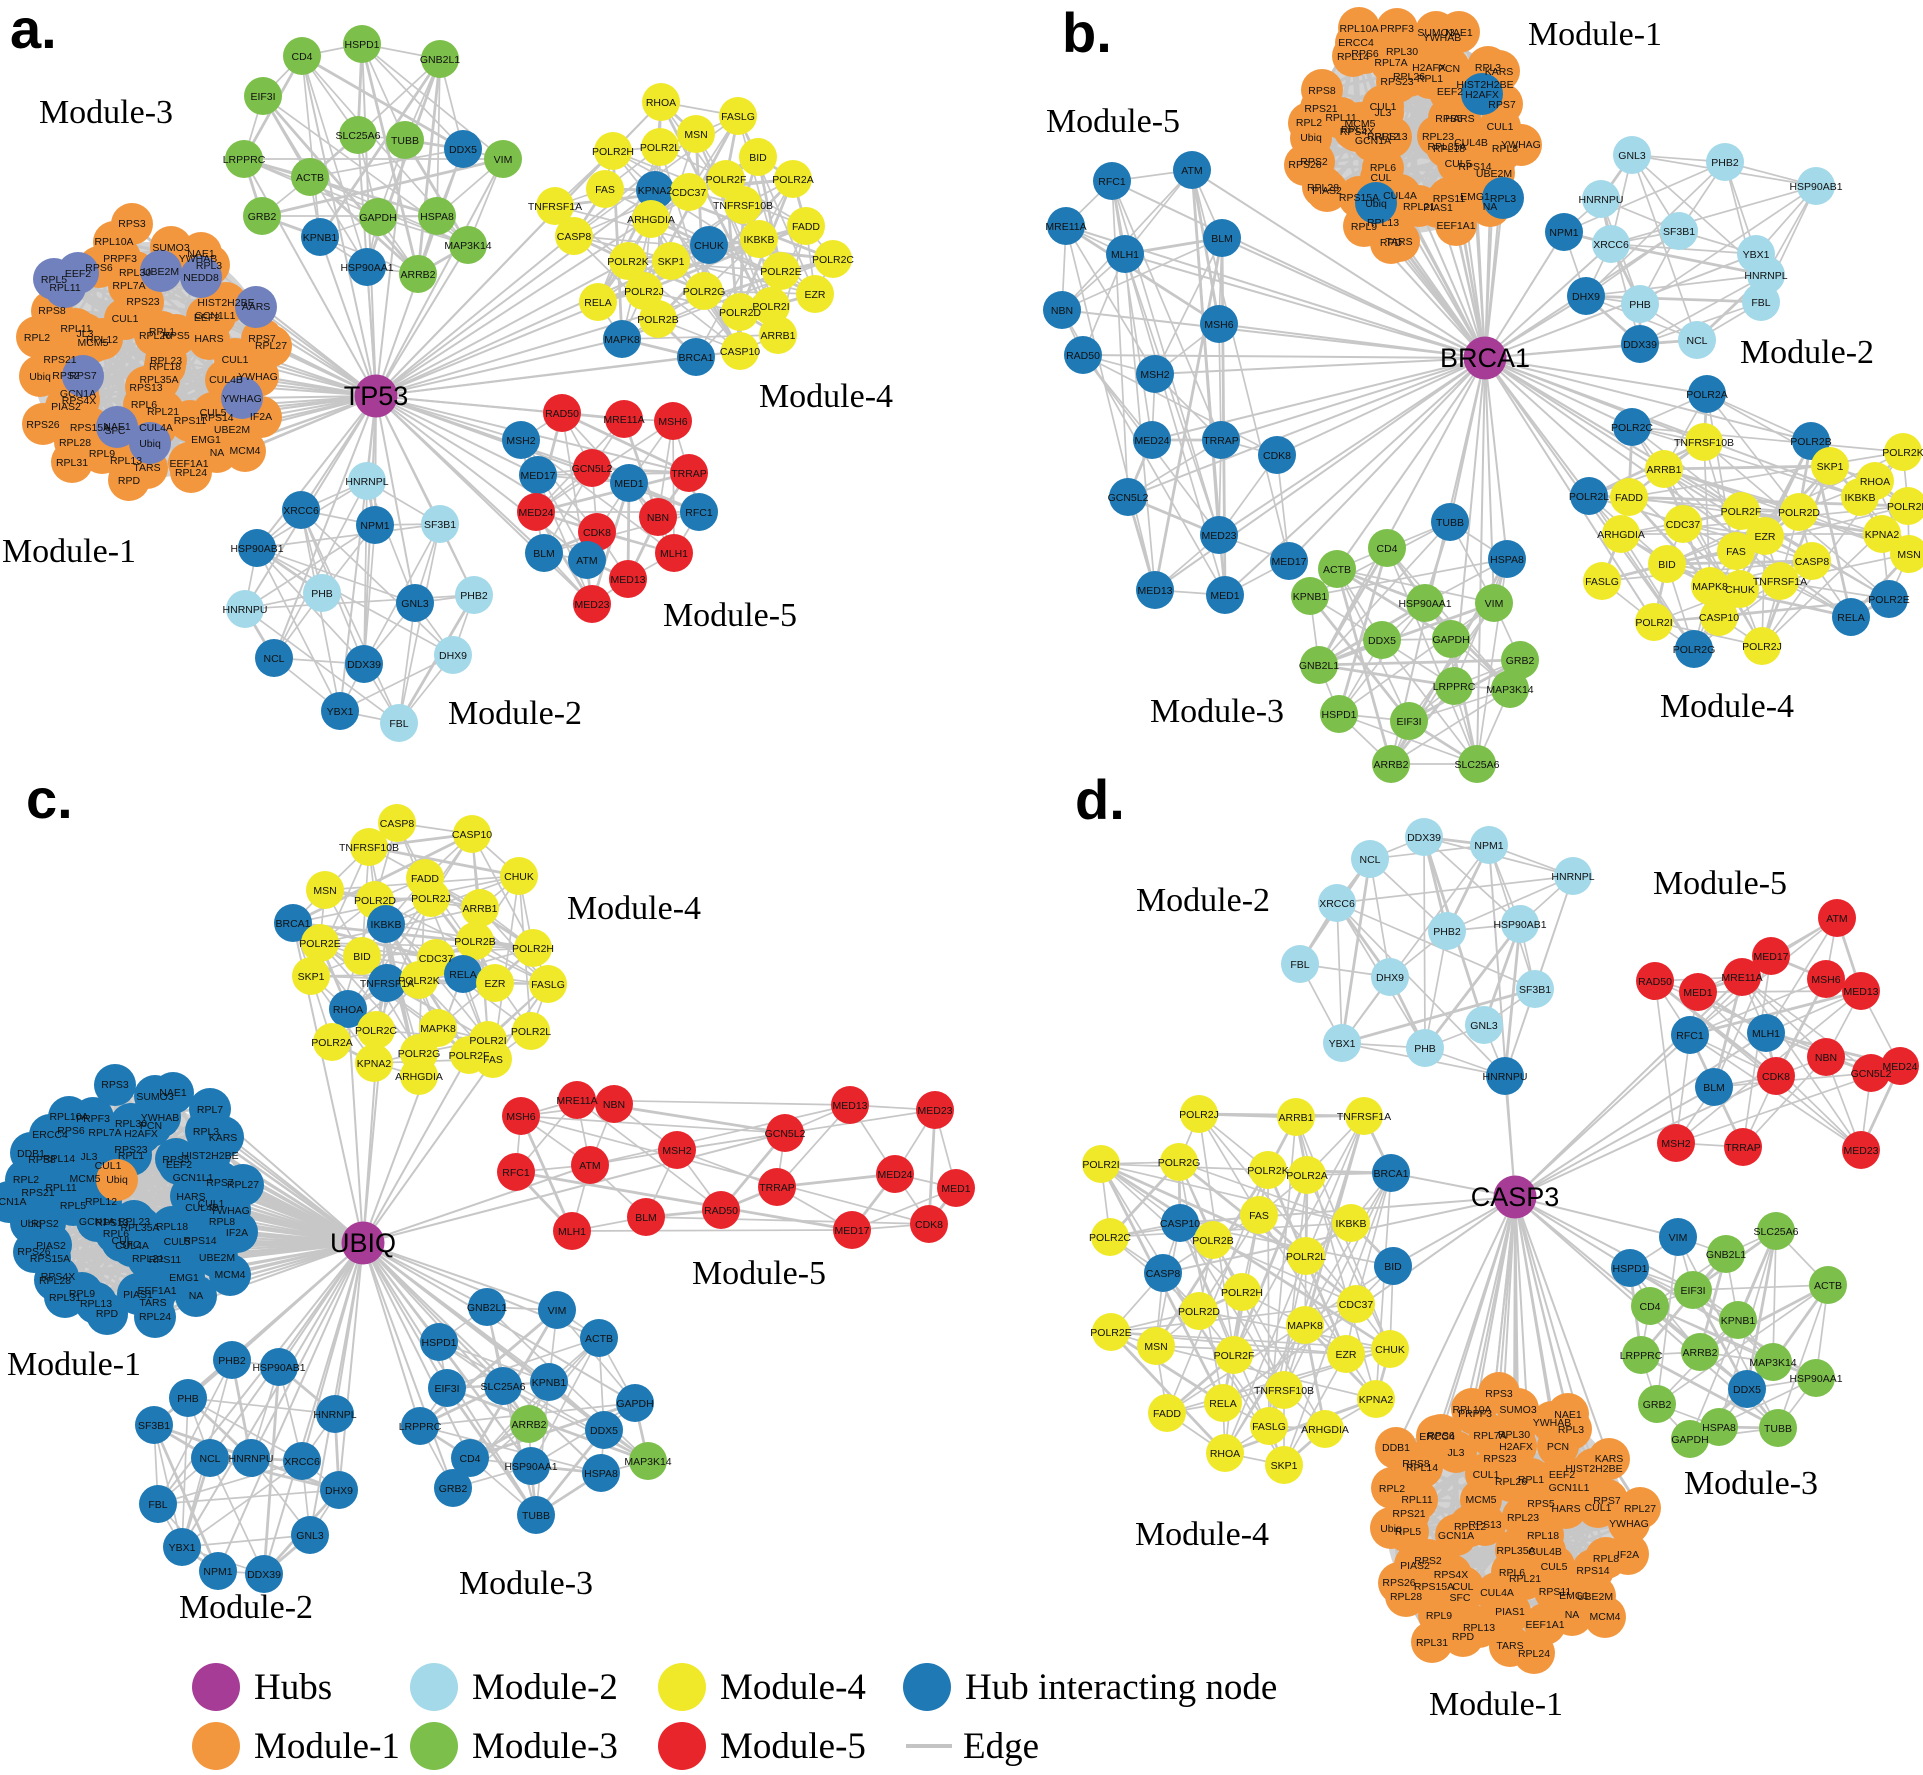 The height and width of the screenshot is (1775, 1923). I want to click on svg-text: RPL28, so click(1406, 1597).